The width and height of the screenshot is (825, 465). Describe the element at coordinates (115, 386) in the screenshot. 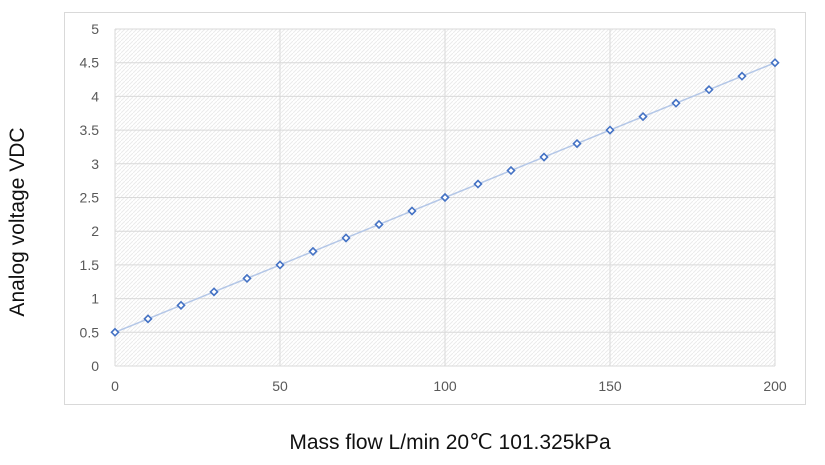

I see `x-tick-label: 0` at that location.